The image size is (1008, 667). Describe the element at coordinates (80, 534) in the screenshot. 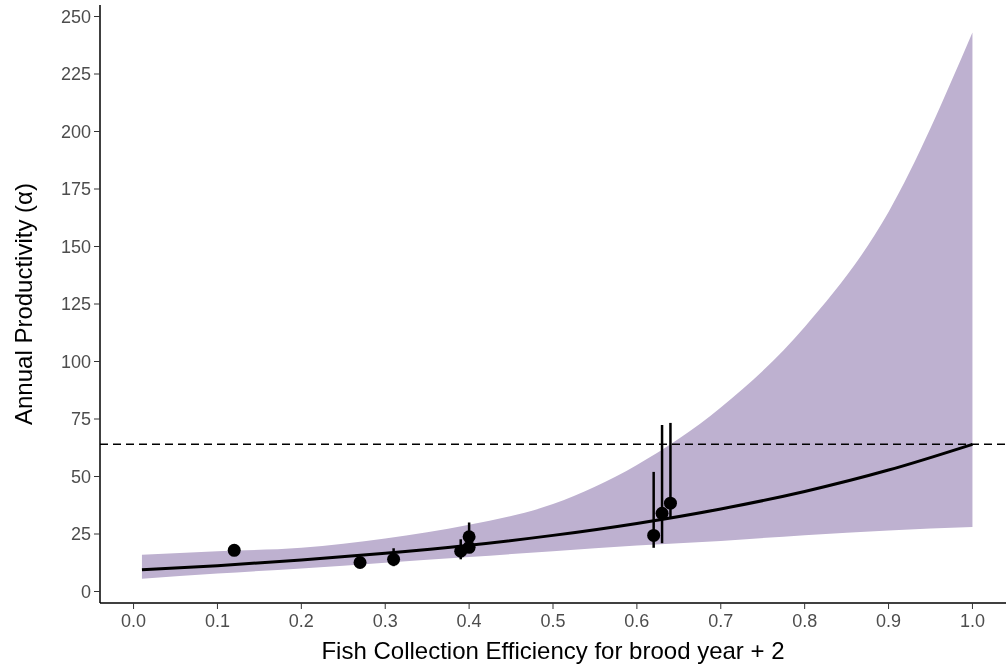

I see `y-tick-label: 25` at that location.